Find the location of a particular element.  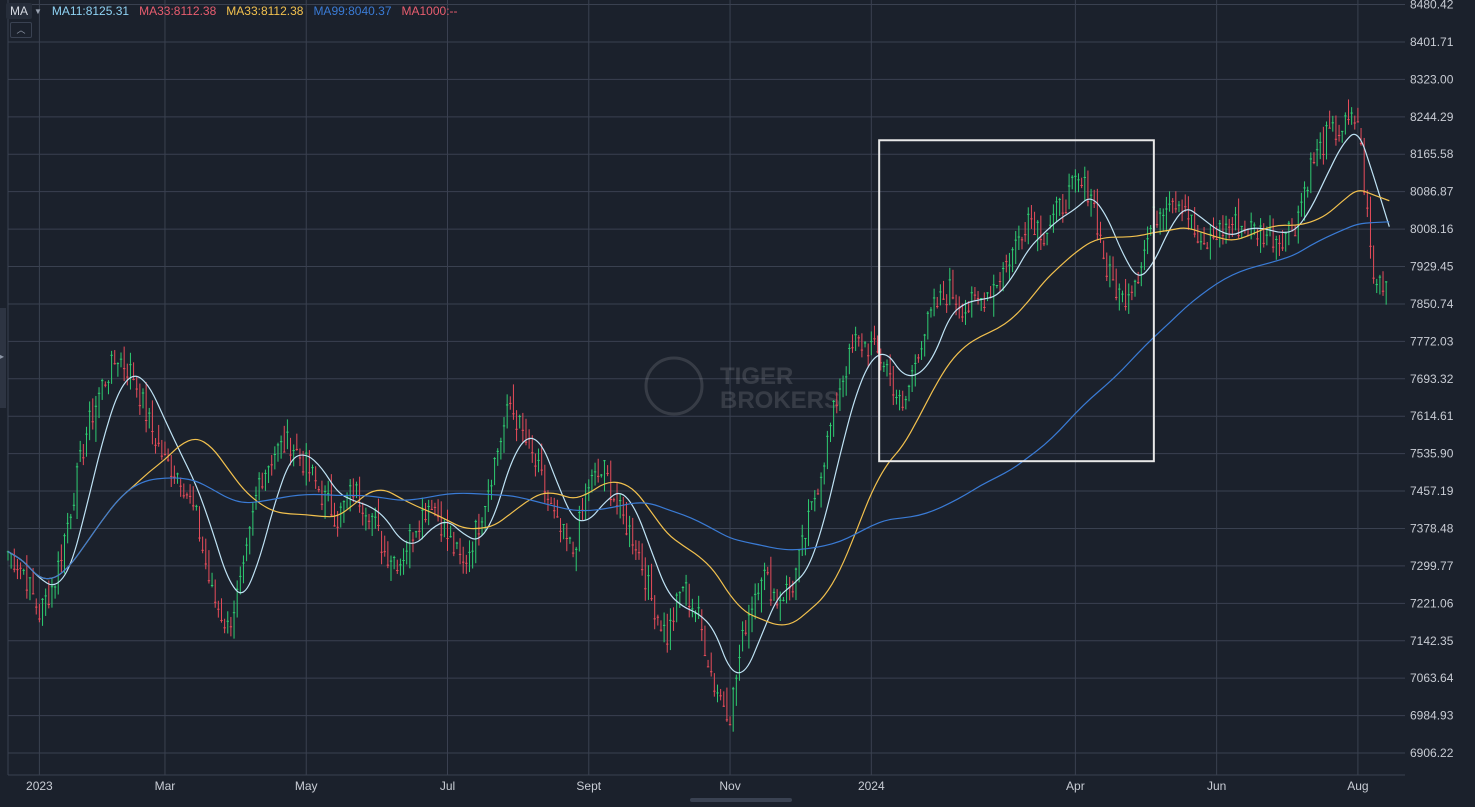

y-tick-label: 8086.87 is located at coordinates (1432, 192).